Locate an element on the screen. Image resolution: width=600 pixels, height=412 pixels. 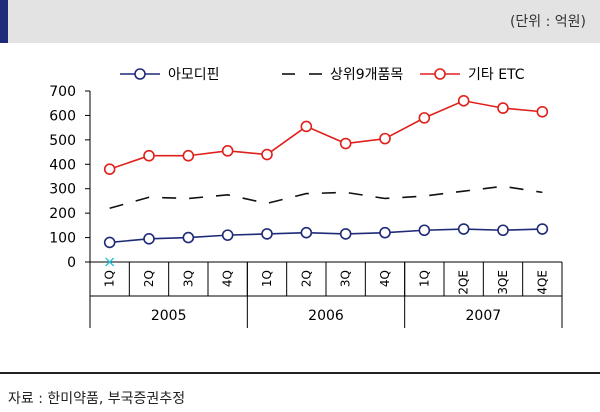
x-tick-label: 3QE is located at coordinates (503, 282).